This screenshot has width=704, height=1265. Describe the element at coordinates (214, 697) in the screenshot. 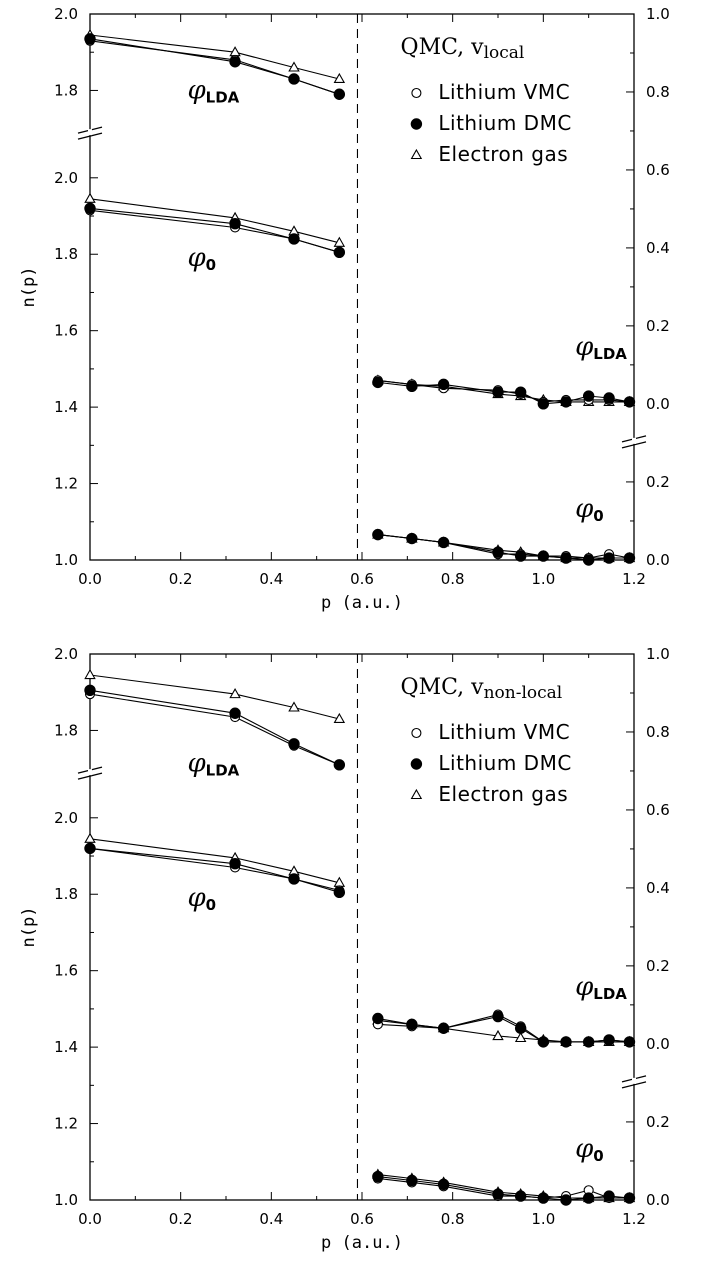

I see `lda-top-line-egas` at that location.